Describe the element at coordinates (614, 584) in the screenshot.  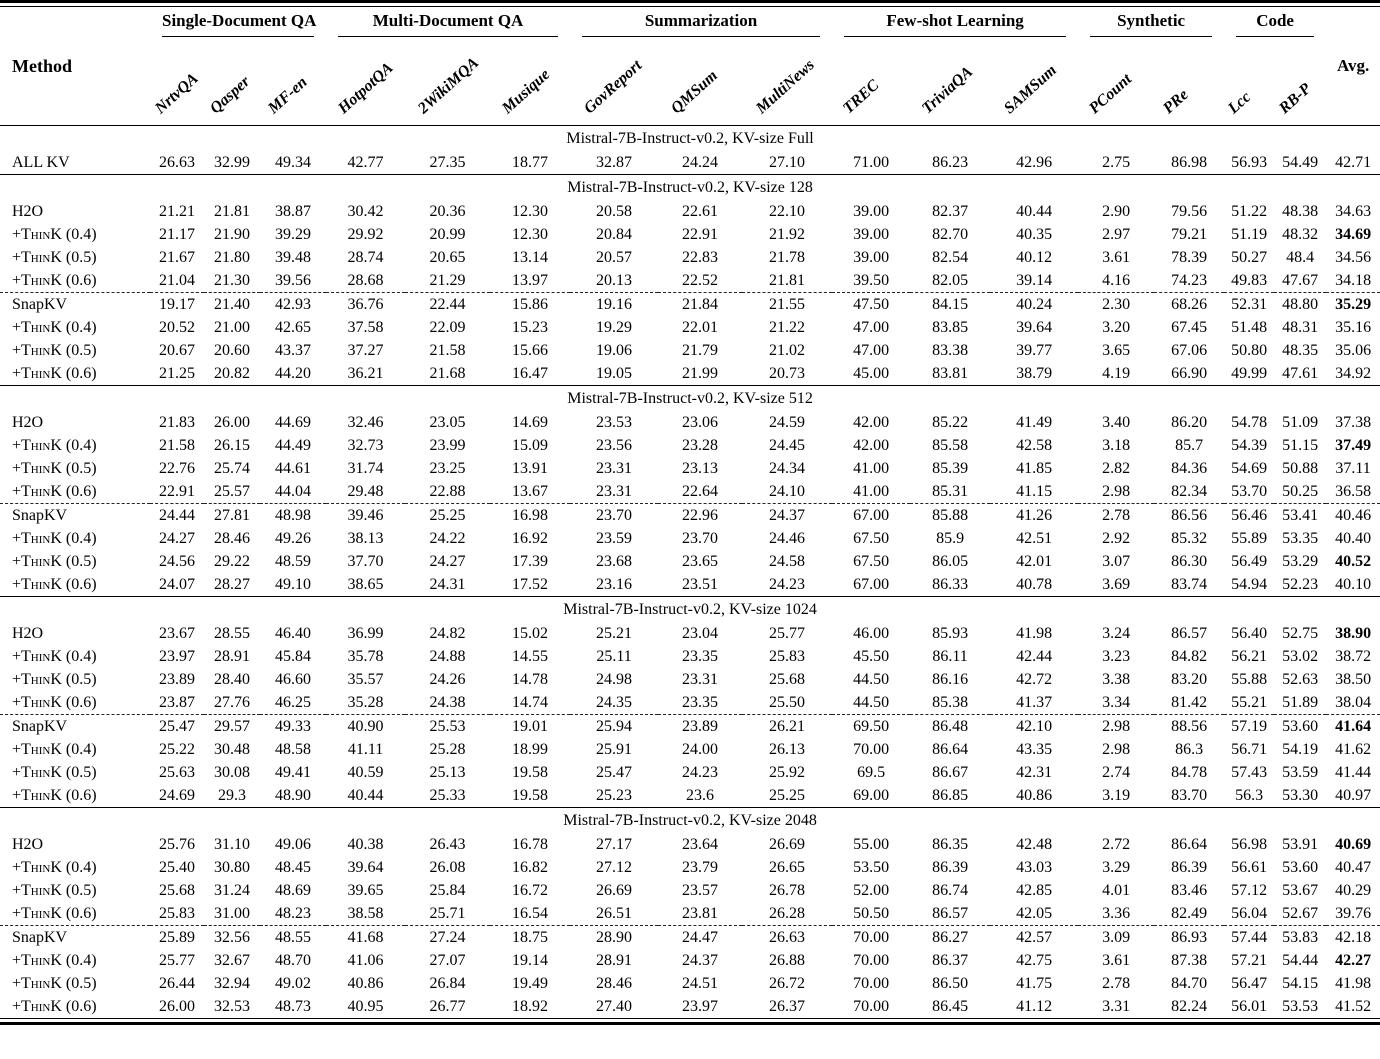
I see `score-cell: 23.16` at that location.